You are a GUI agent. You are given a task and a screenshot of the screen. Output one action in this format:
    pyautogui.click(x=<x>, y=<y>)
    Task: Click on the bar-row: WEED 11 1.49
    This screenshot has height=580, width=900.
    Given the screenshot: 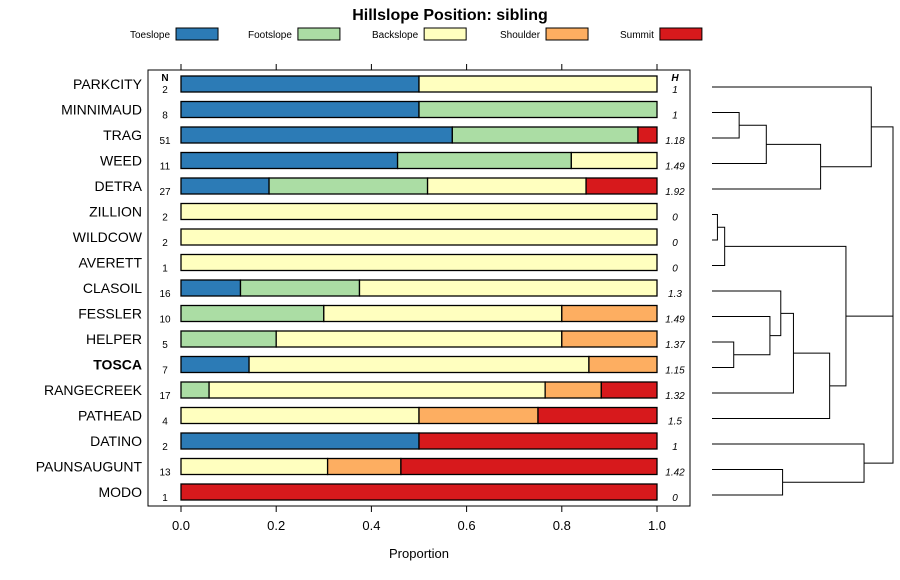 What is the action you would take?
    pyautogui.click(x=392, y=162)
    